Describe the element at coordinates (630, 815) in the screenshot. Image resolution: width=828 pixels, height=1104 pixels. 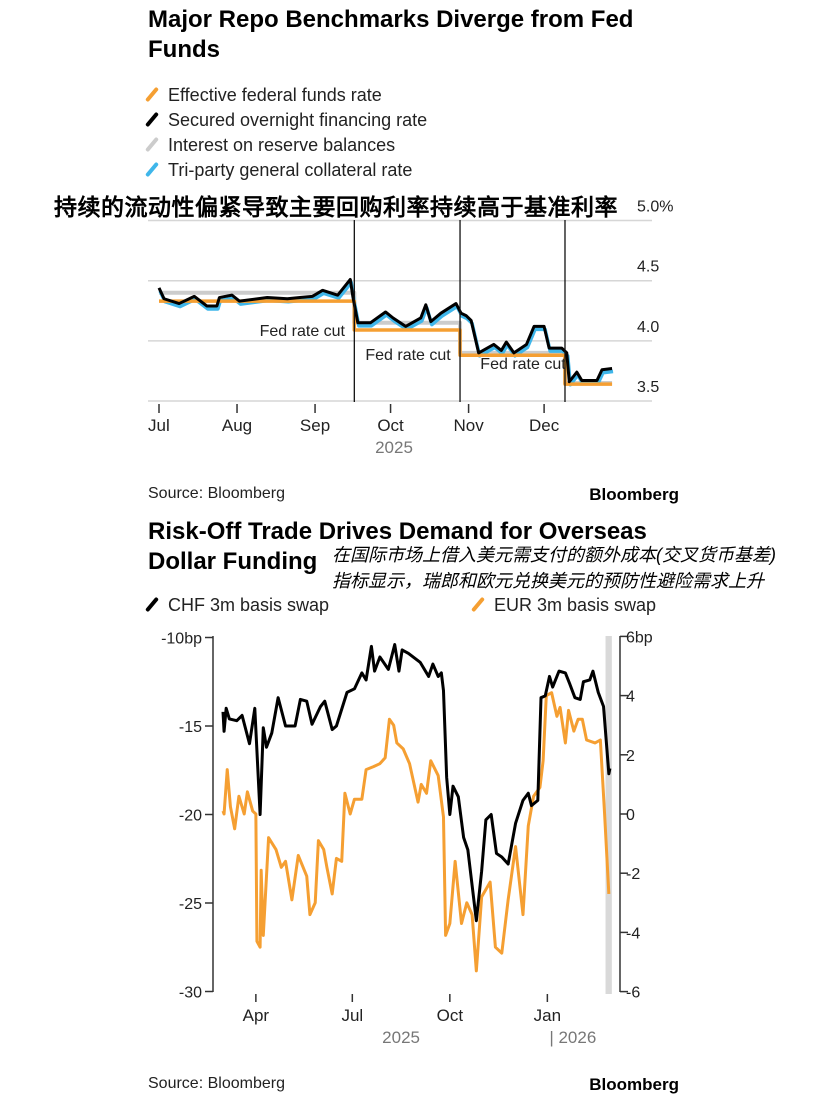
I see `right-tick-label: 0` at that location.